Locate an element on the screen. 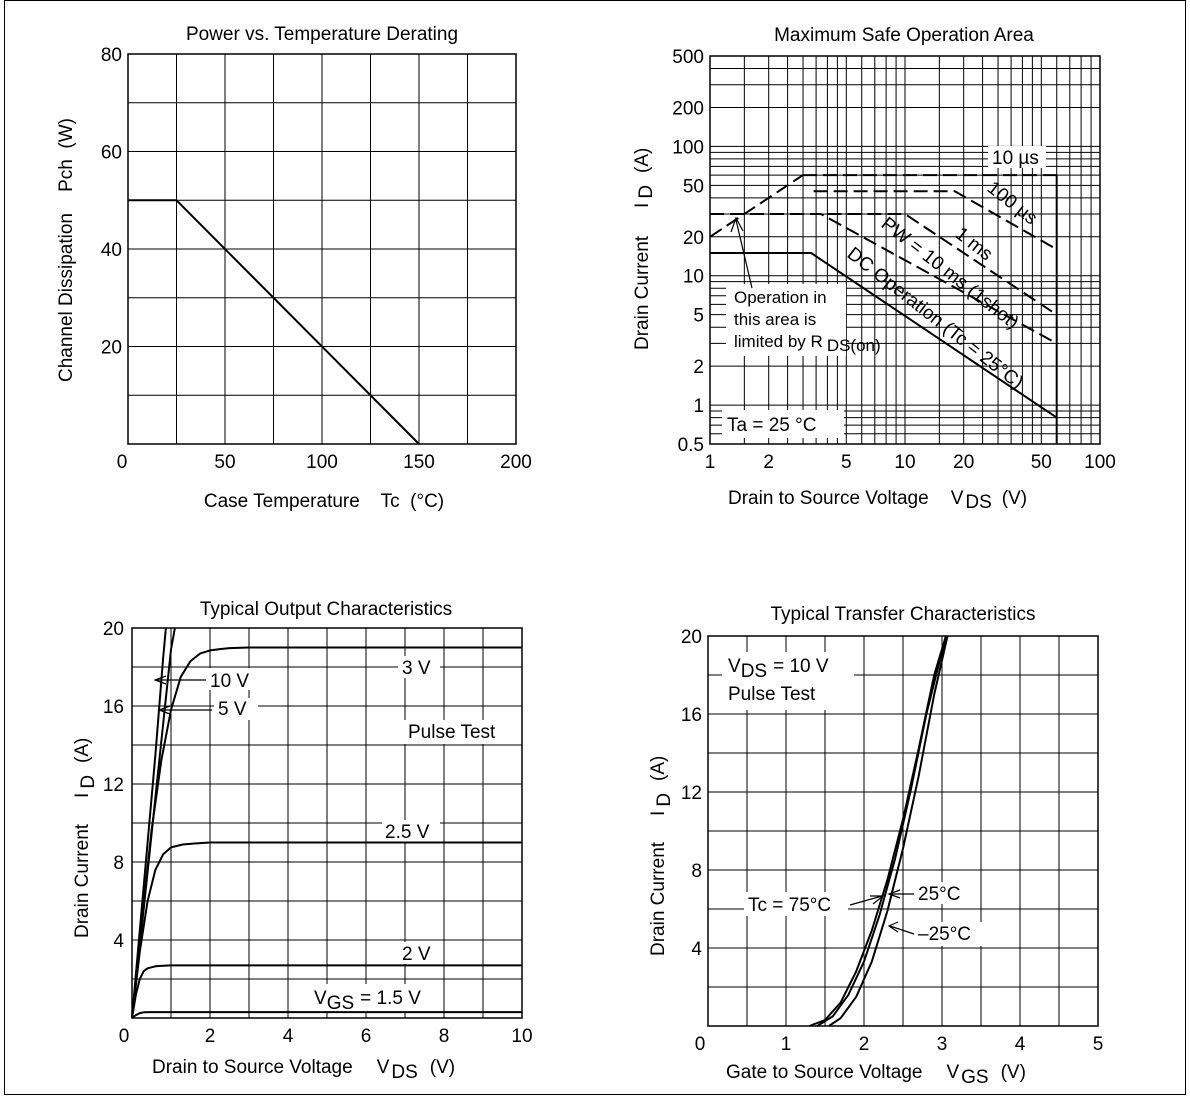 This screenshot has height=1097, width=1190. transfer-m25-arrow is located at coordinates (902, 930).